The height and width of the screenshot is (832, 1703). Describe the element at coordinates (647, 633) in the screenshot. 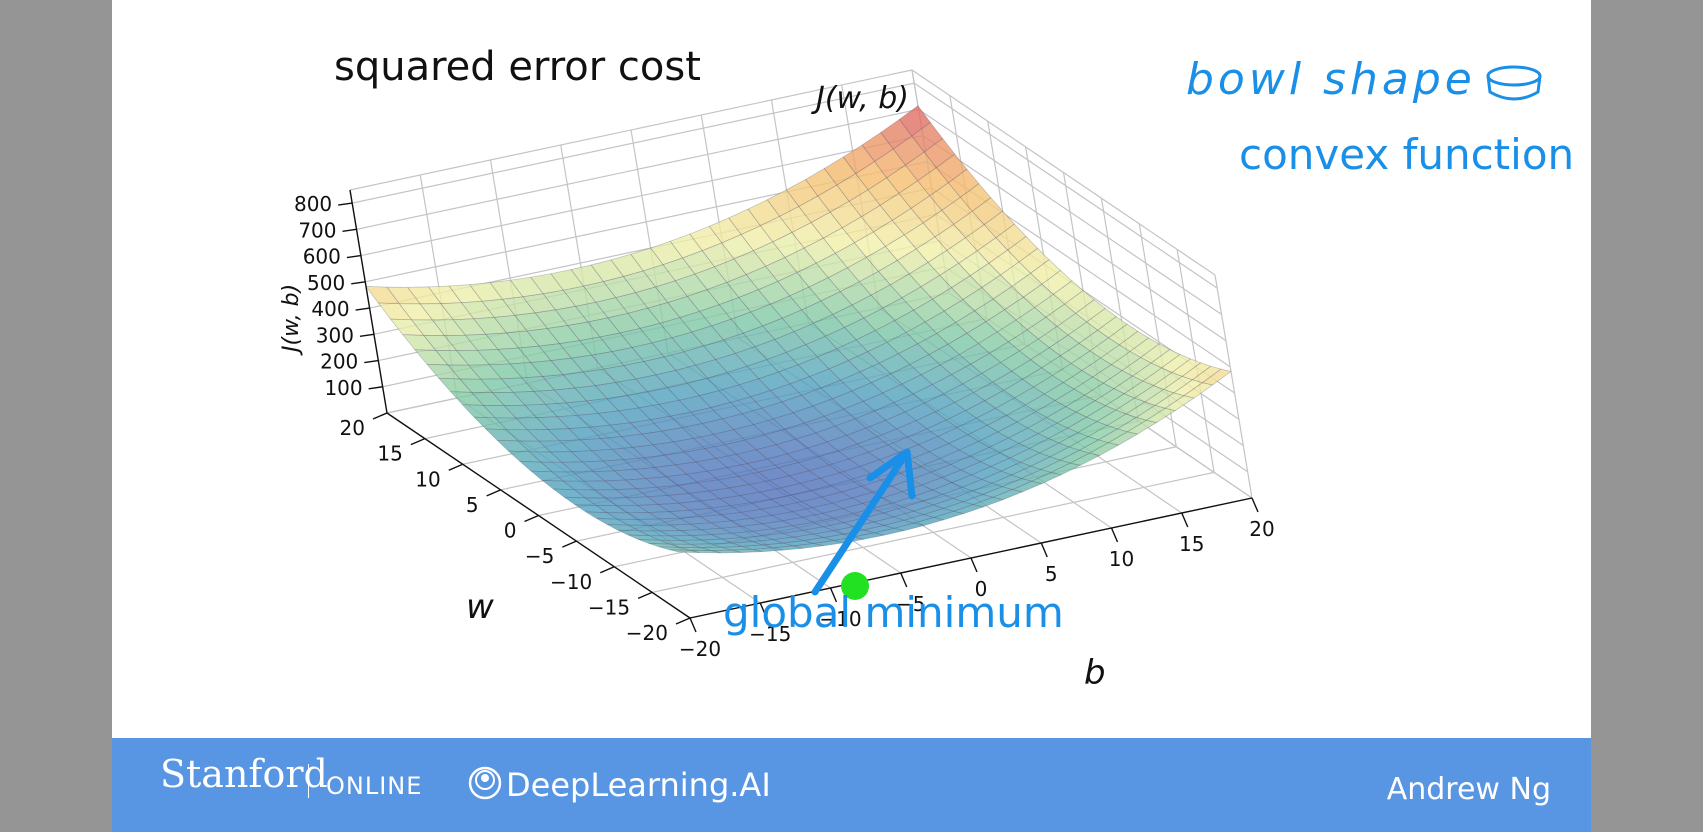

I see `w-tick-label: −20` at that location.